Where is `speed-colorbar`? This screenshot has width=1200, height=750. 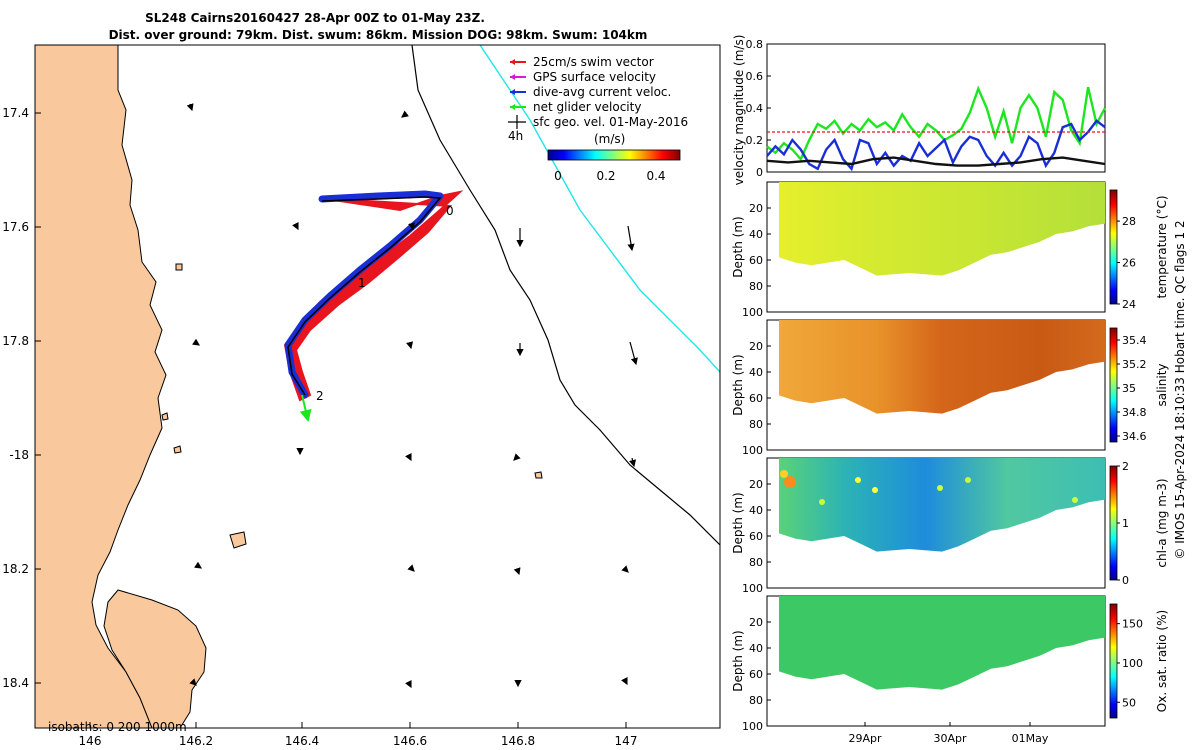 speed-colorbar is located at coordinates (614, 155).